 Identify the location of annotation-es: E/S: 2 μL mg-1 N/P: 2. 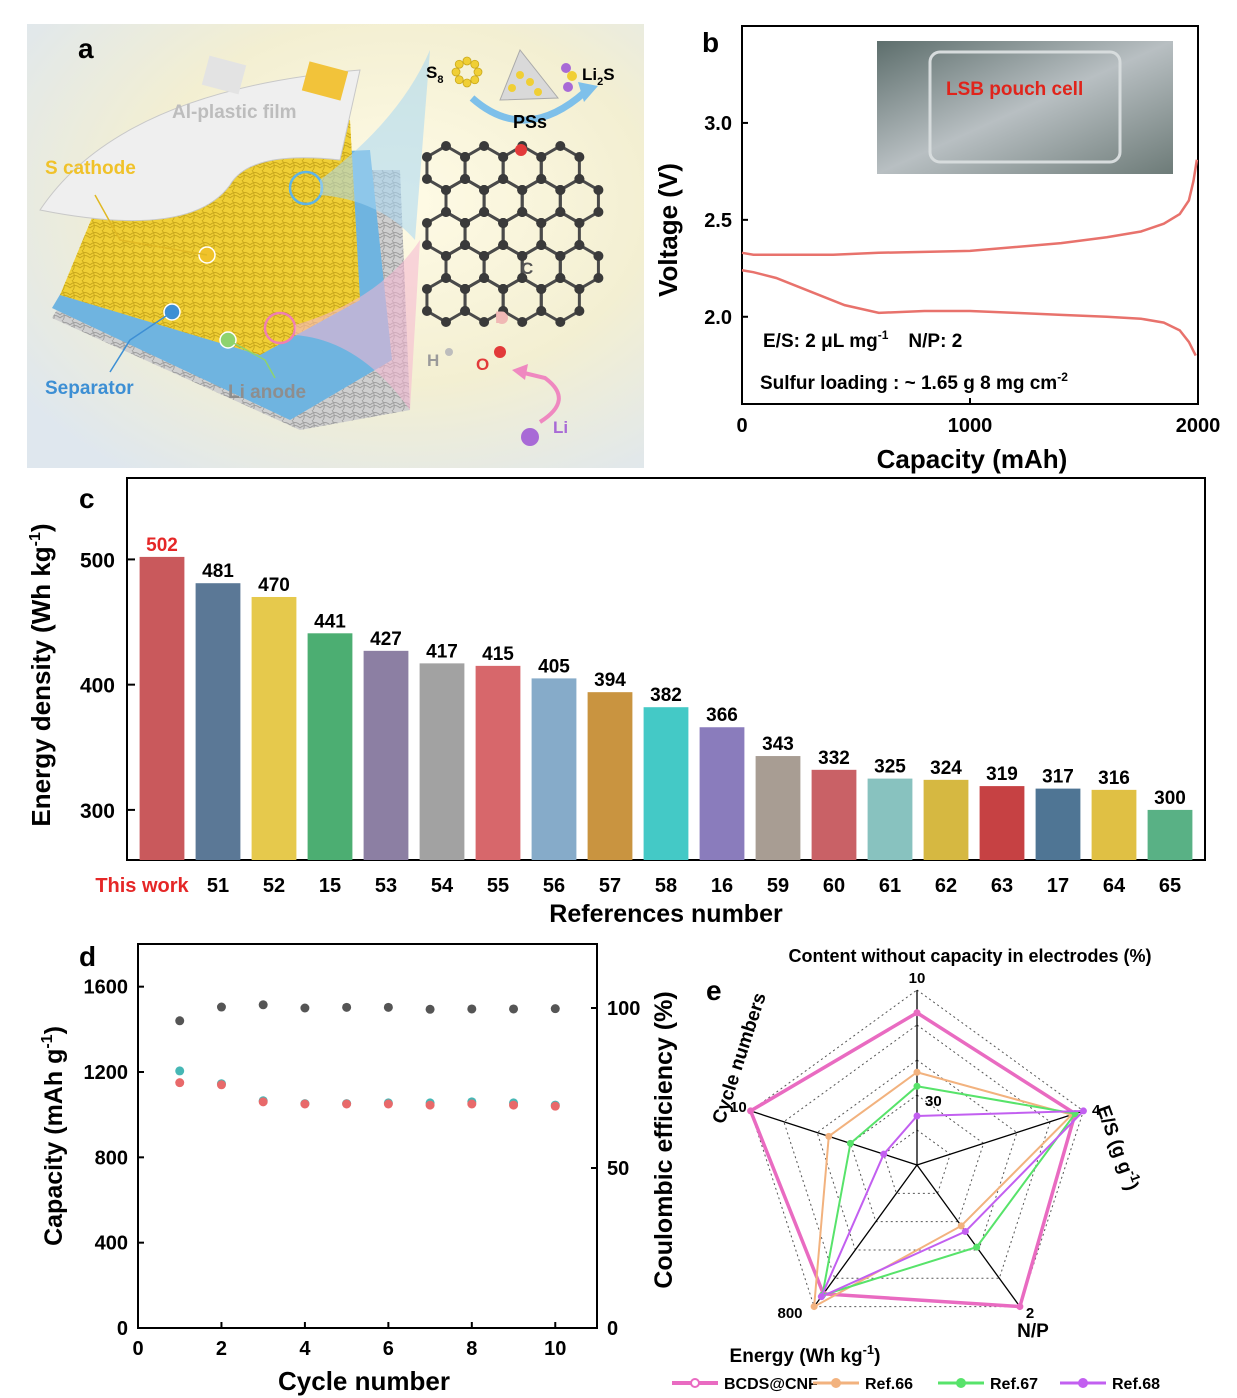
(862, 340).